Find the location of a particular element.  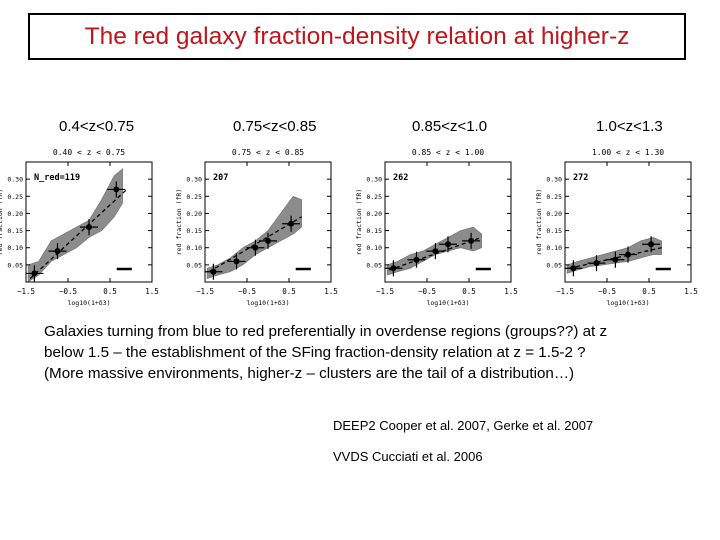

panel-label-4: 1.0<z<1.3 is located at coordinates (629, 126).